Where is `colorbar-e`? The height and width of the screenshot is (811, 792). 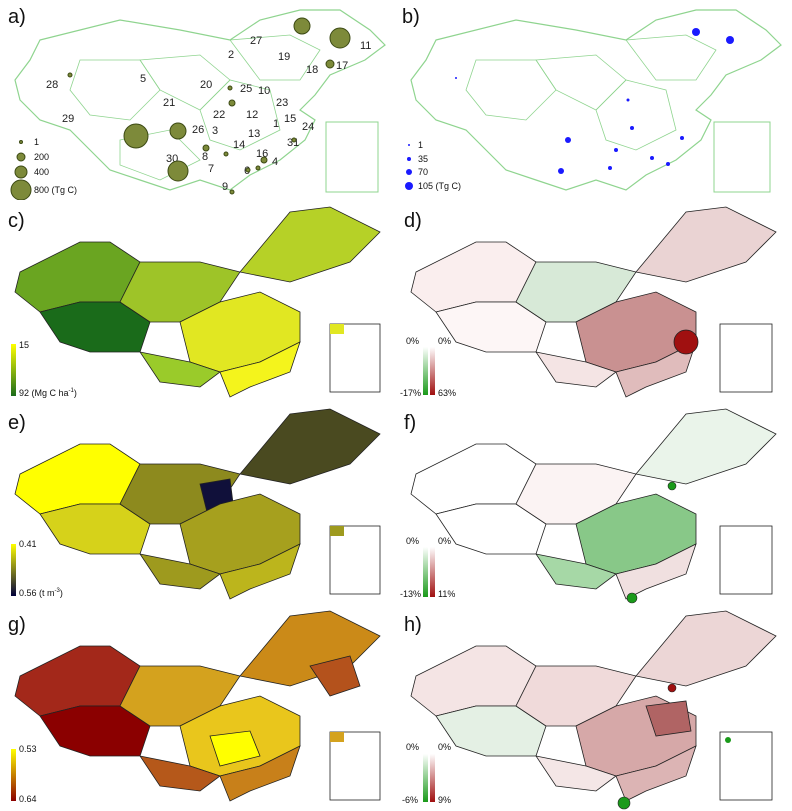 colorbar-e is located at coordinates (13, 570).